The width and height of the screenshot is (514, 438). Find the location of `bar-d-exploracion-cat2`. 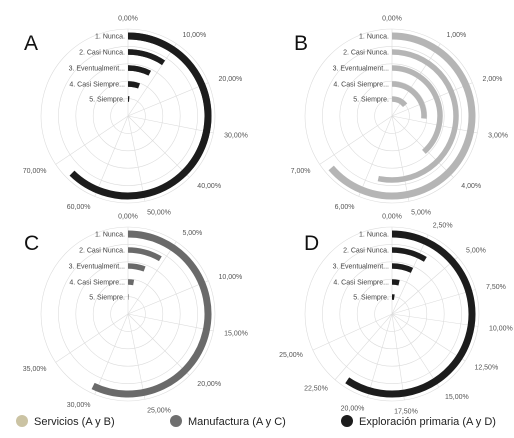

bar-d-exploracion-cat2 is located at coordinates (409, 254).